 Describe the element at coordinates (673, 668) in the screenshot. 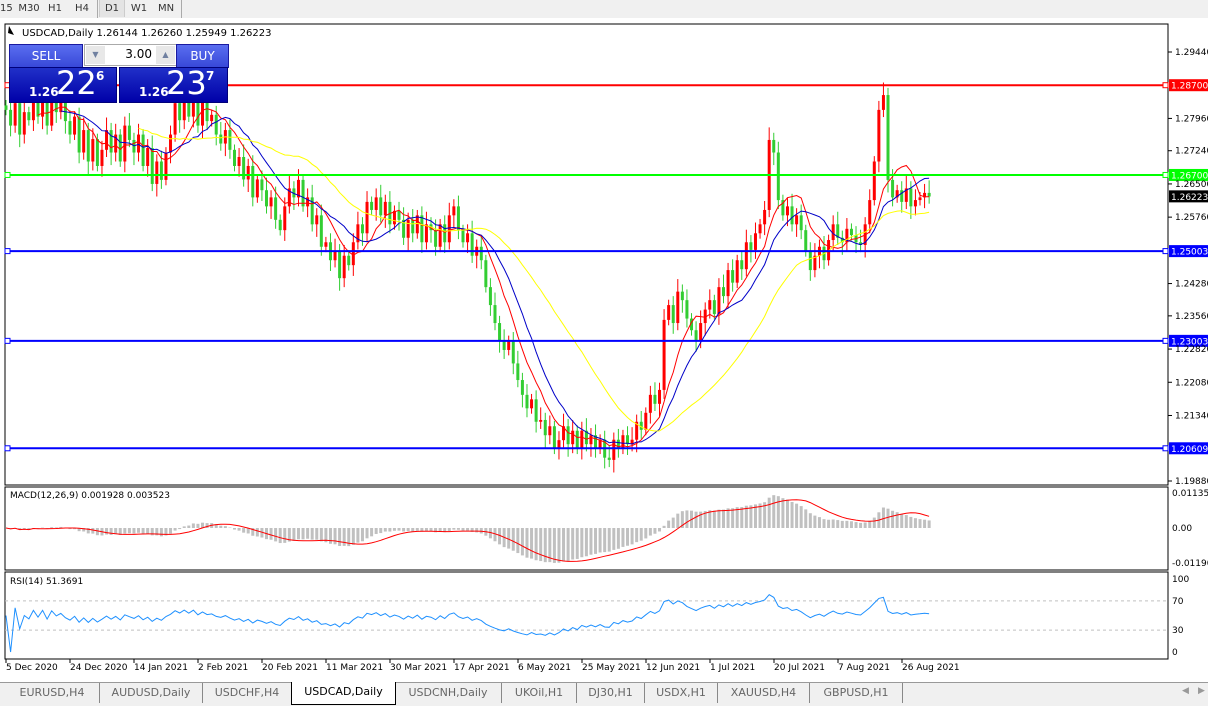

I see `date-label: 12 Jun 2021` at that location.